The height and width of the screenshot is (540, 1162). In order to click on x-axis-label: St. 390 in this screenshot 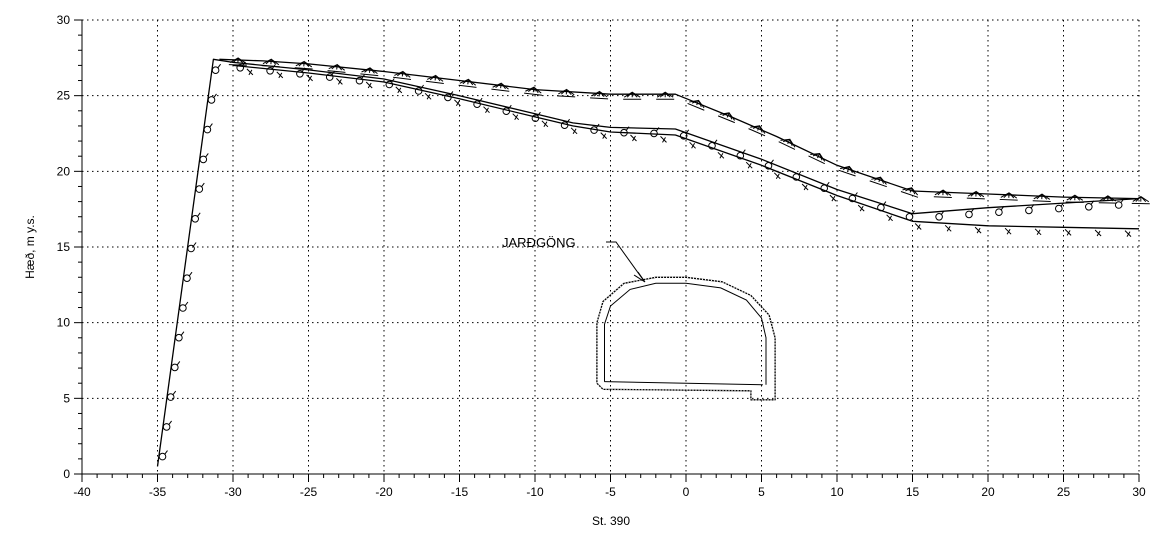, I will do `click(611, 521)`.